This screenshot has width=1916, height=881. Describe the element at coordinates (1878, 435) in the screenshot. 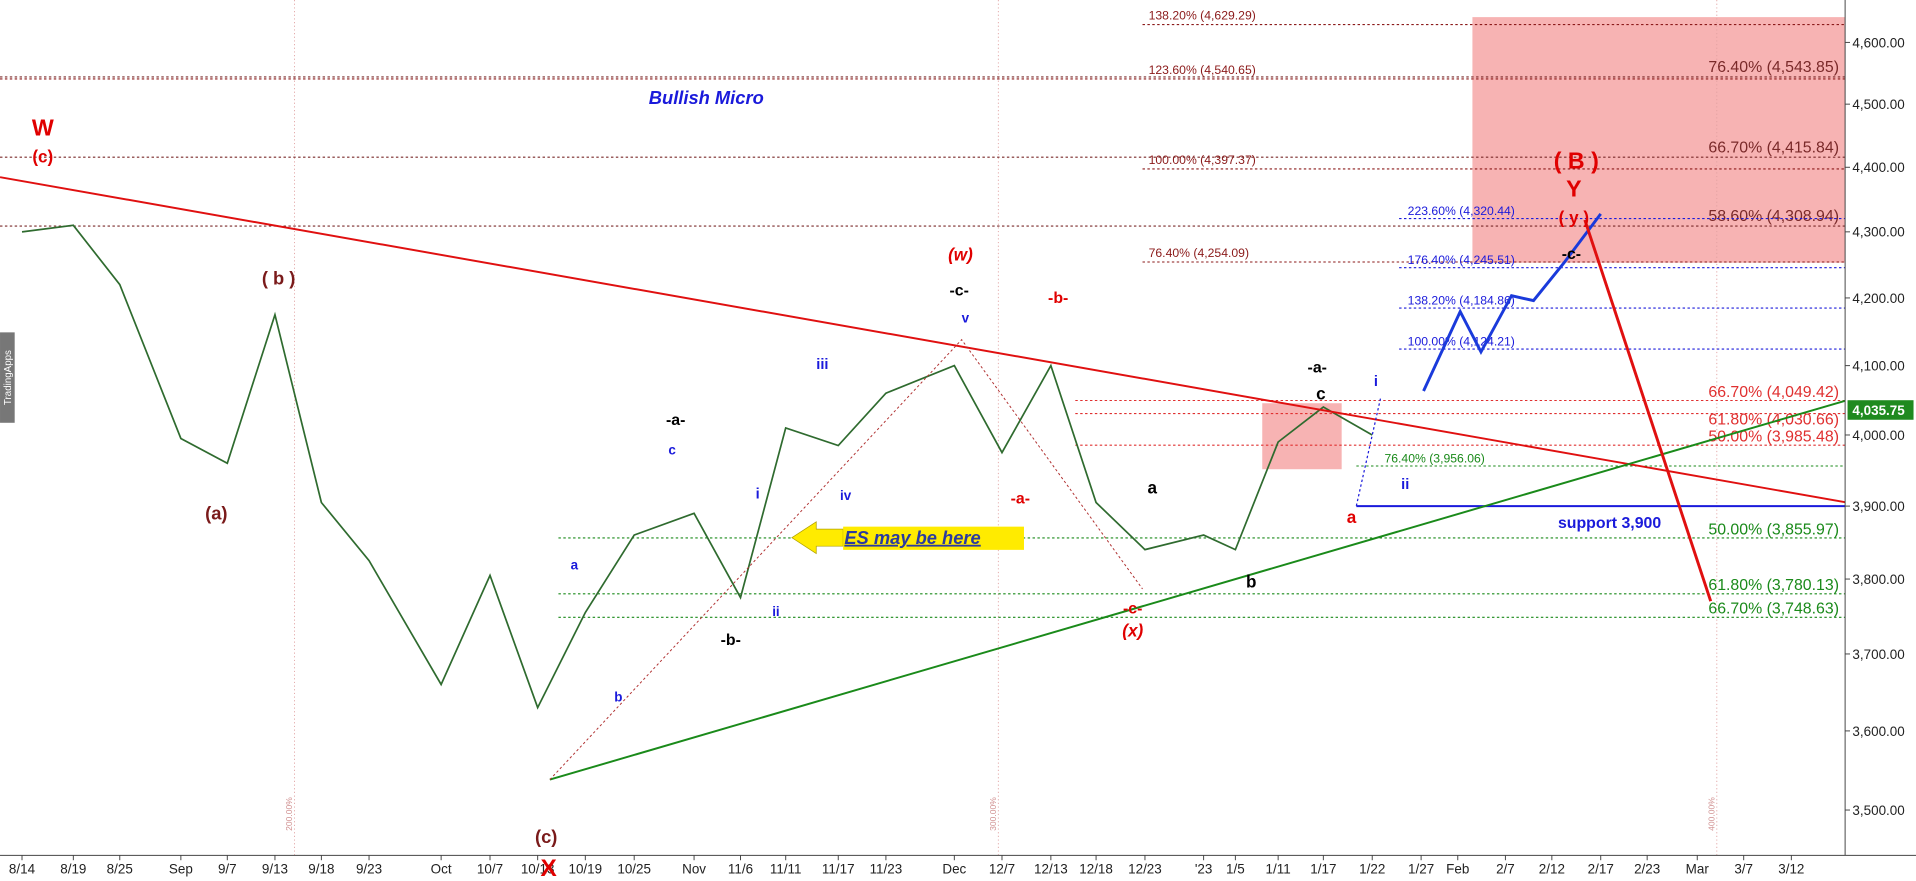

I see `y-tick-label: 4,000.00` at that location.